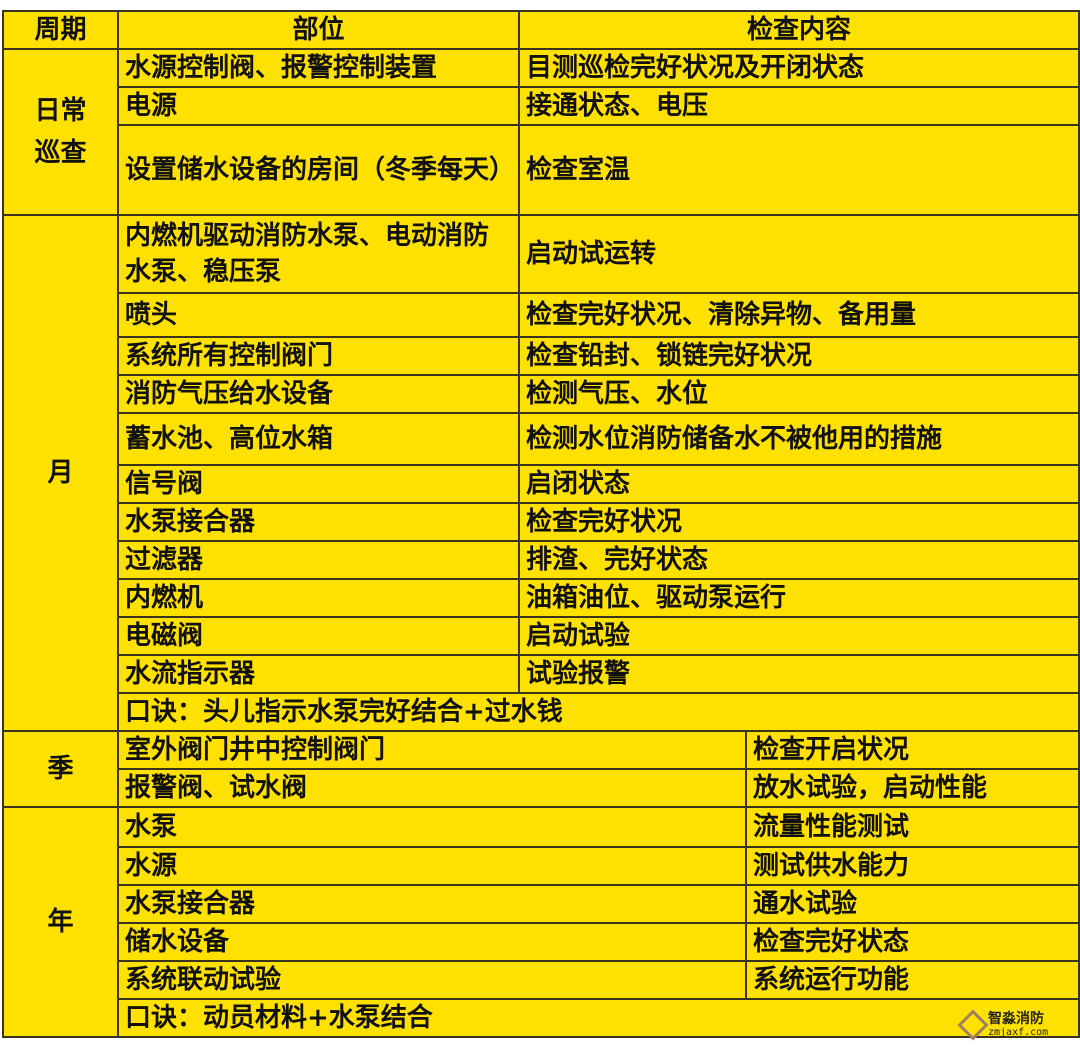 Image resolution: width=1080 pixels, height=1047 pixels. I want to click on part-cell: 过滤器, so click(318, 560).